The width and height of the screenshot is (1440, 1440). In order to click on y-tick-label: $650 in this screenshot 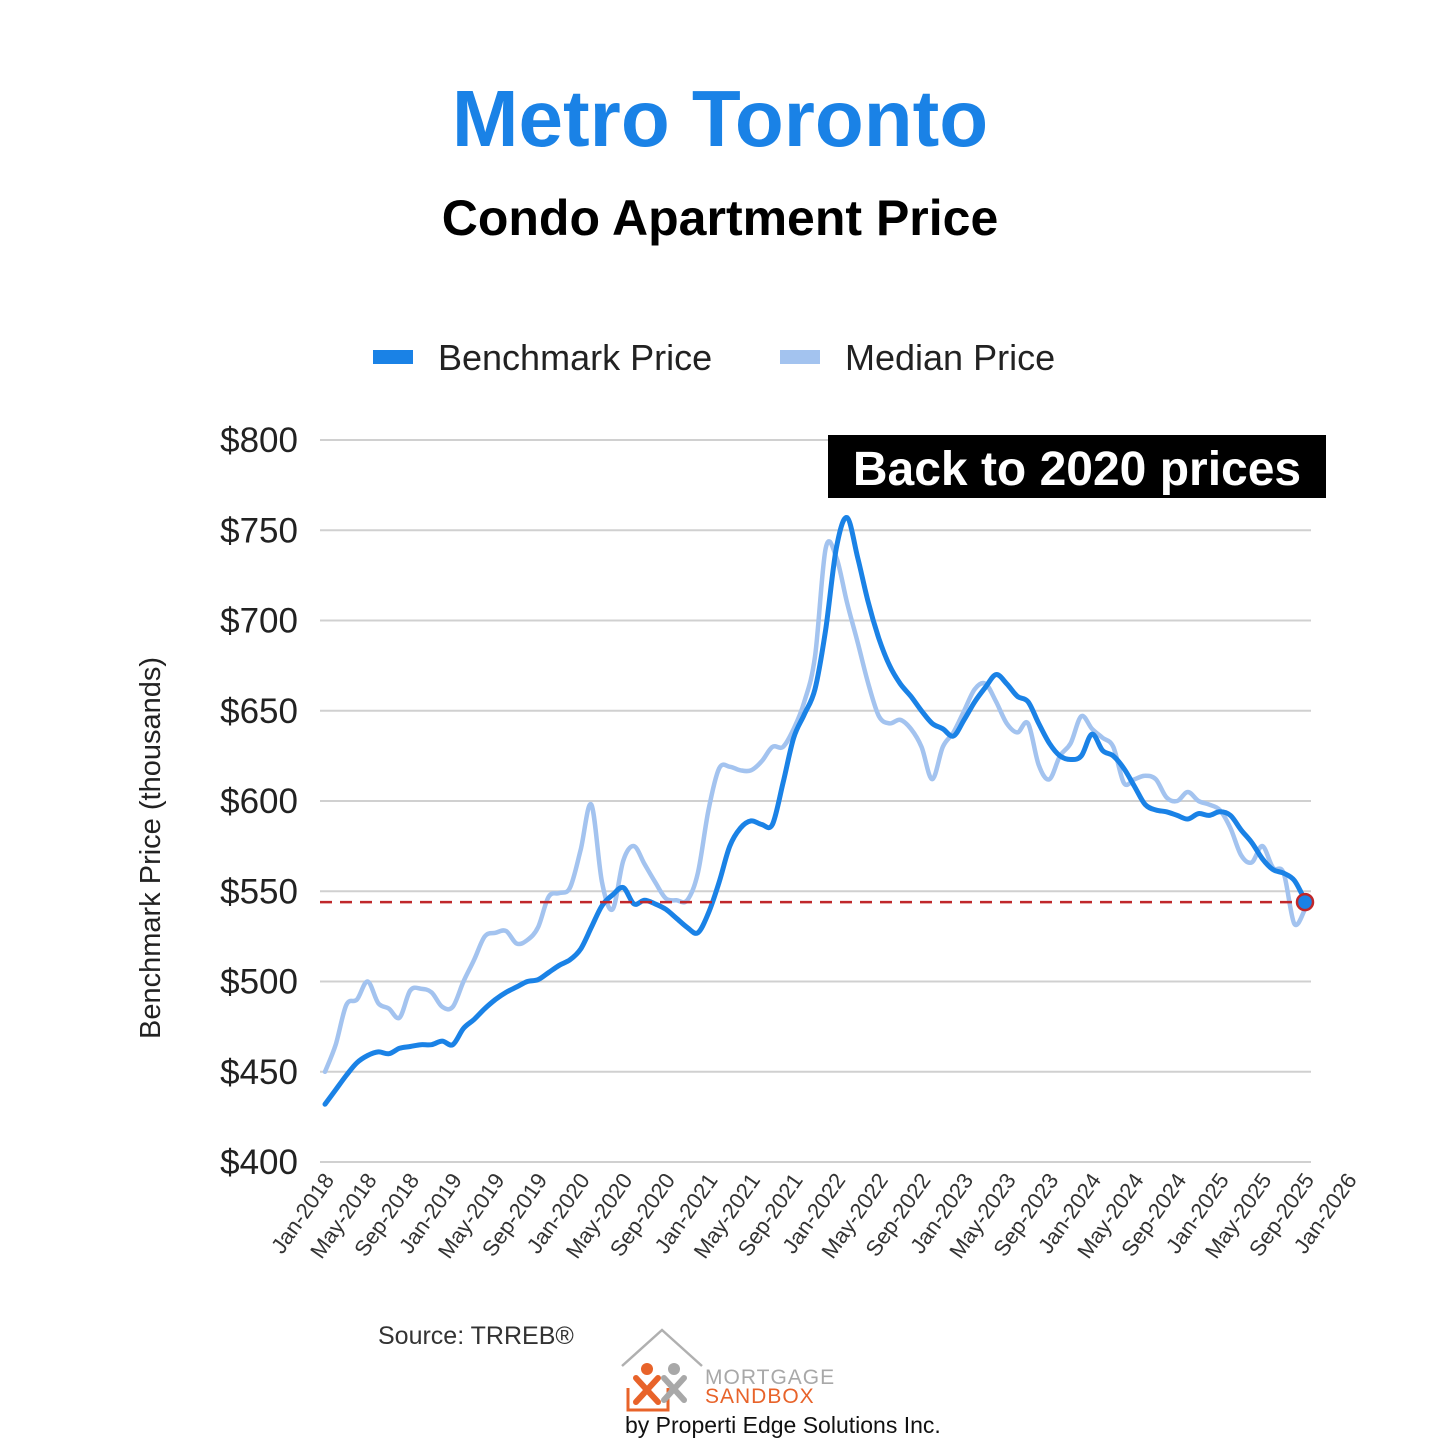, I will do `click(259, 711)`.